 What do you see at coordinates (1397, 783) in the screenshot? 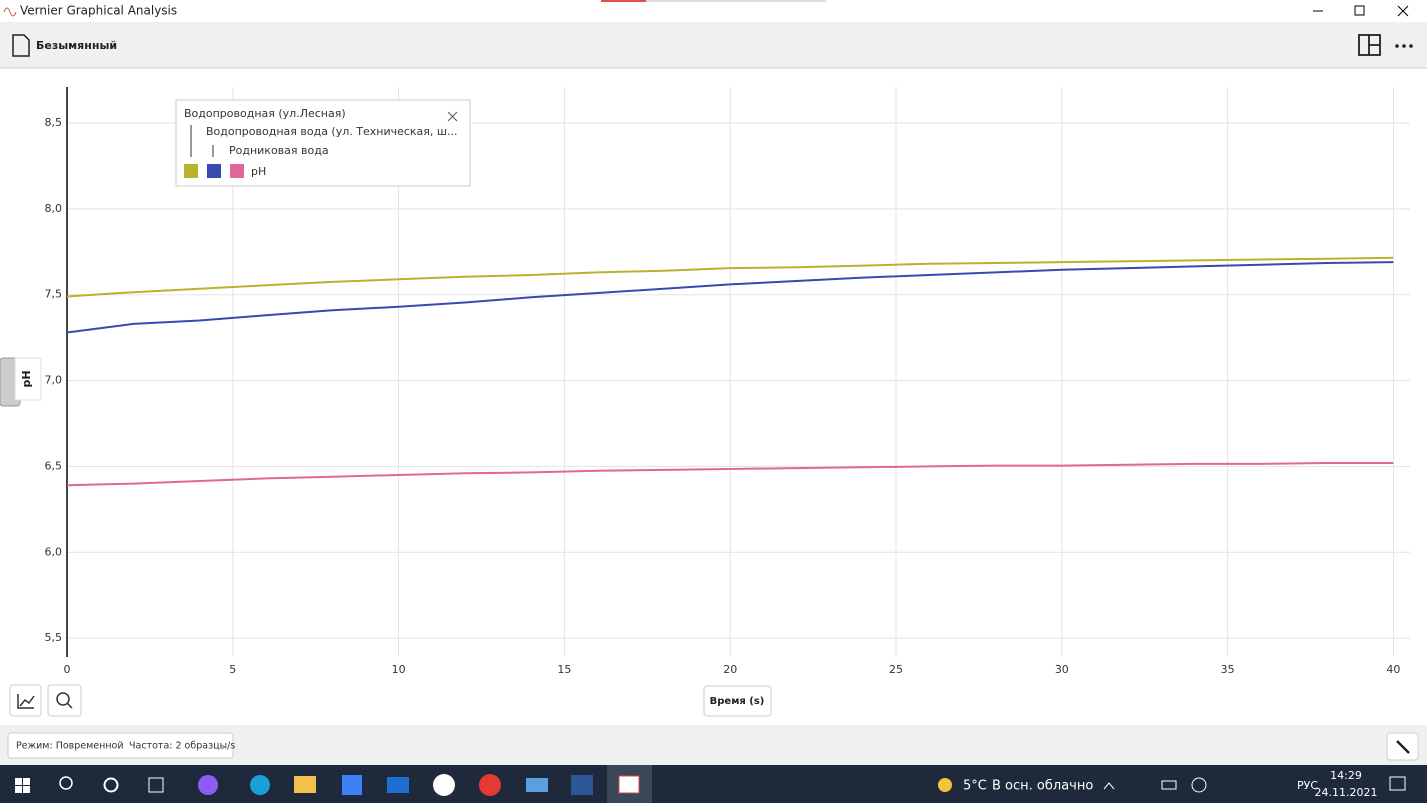
I see `notifications-button` at bounding box center [1397, 783].